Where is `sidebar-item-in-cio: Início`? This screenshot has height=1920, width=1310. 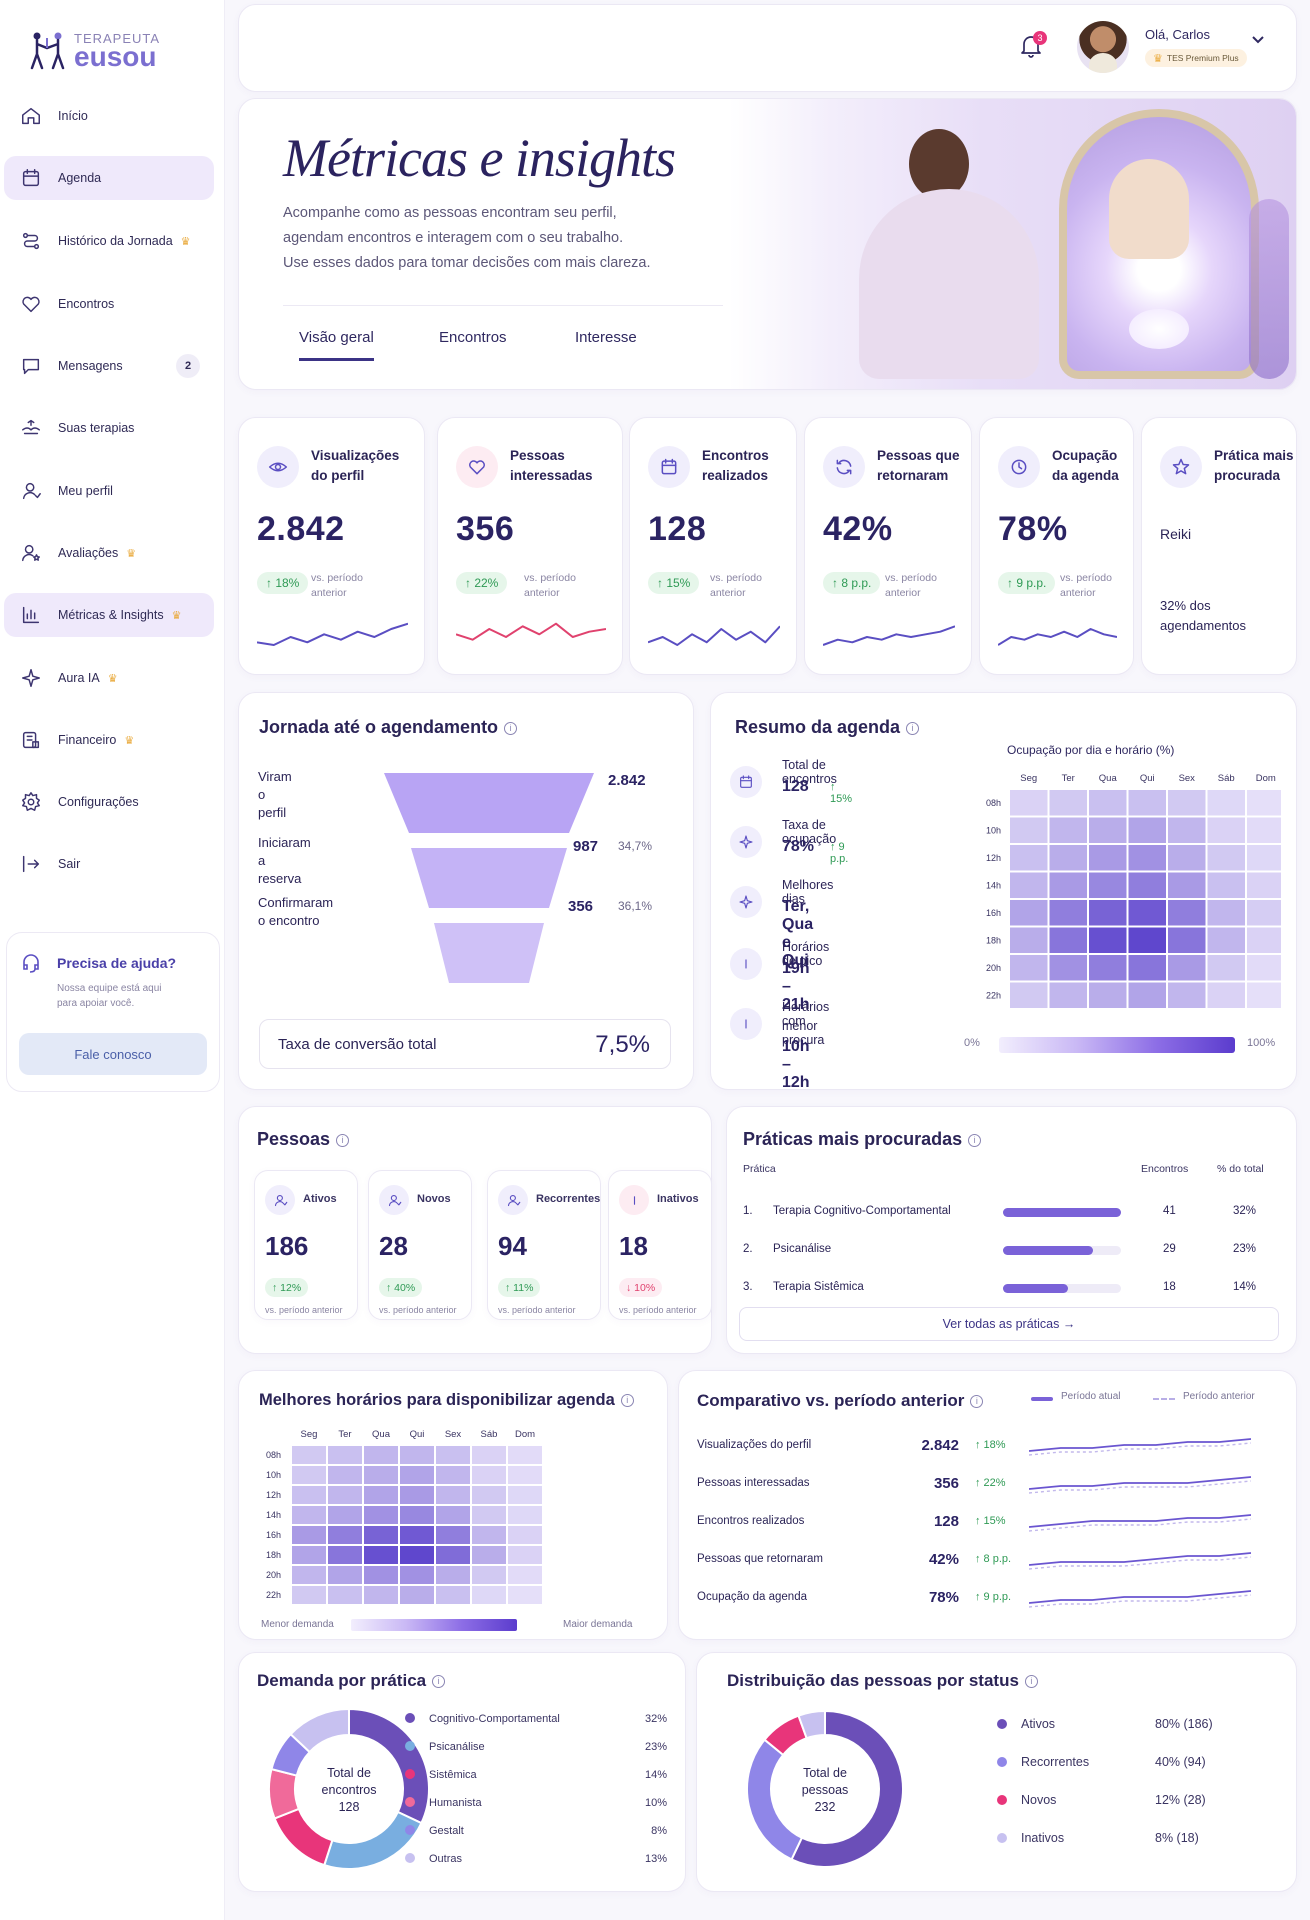
sidebar-item-in-cio: Início is located at coordinates (109, 116).